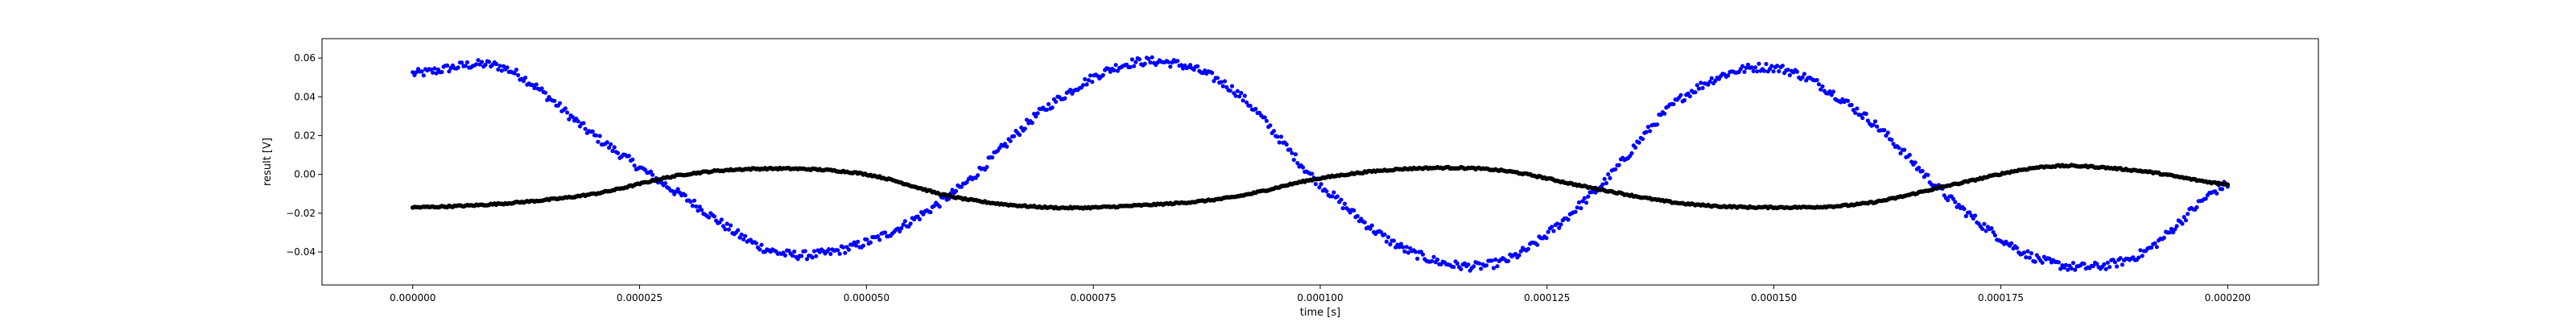 The image size is (2576, 322). What do you see at coordinates (1774, 297) in the screenshot?
I see `x-tick-label: 0.000150` at bounding box center [1774, 297].